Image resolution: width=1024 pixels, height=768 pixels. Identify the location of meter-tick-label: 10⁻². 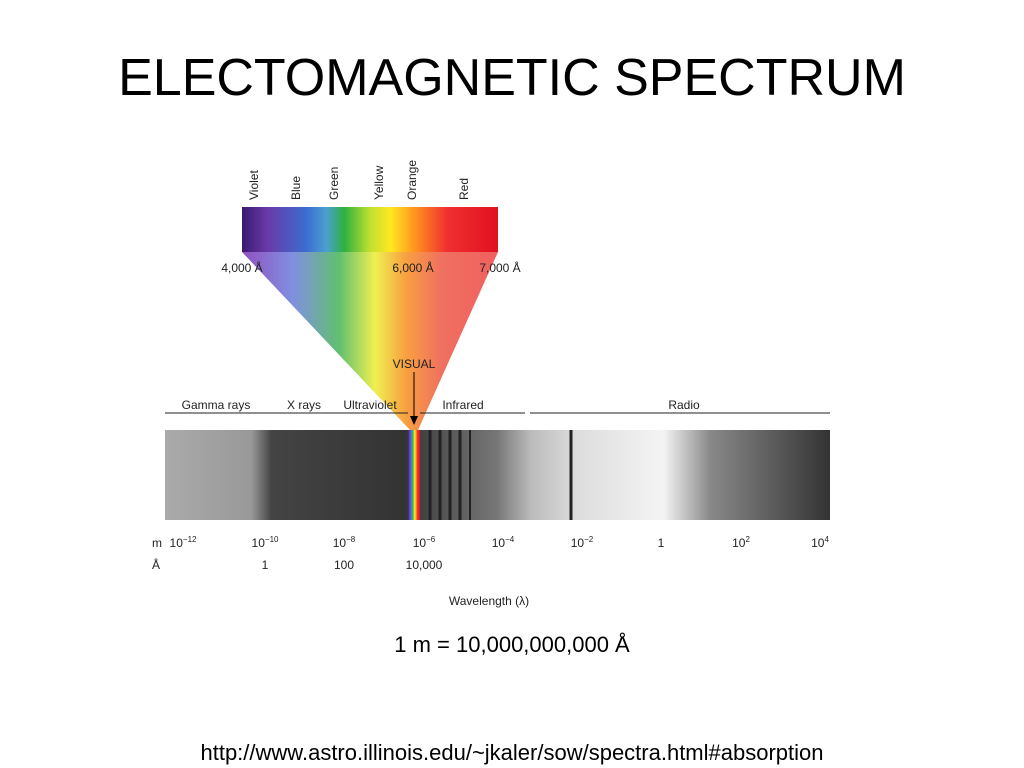
(582, 542).